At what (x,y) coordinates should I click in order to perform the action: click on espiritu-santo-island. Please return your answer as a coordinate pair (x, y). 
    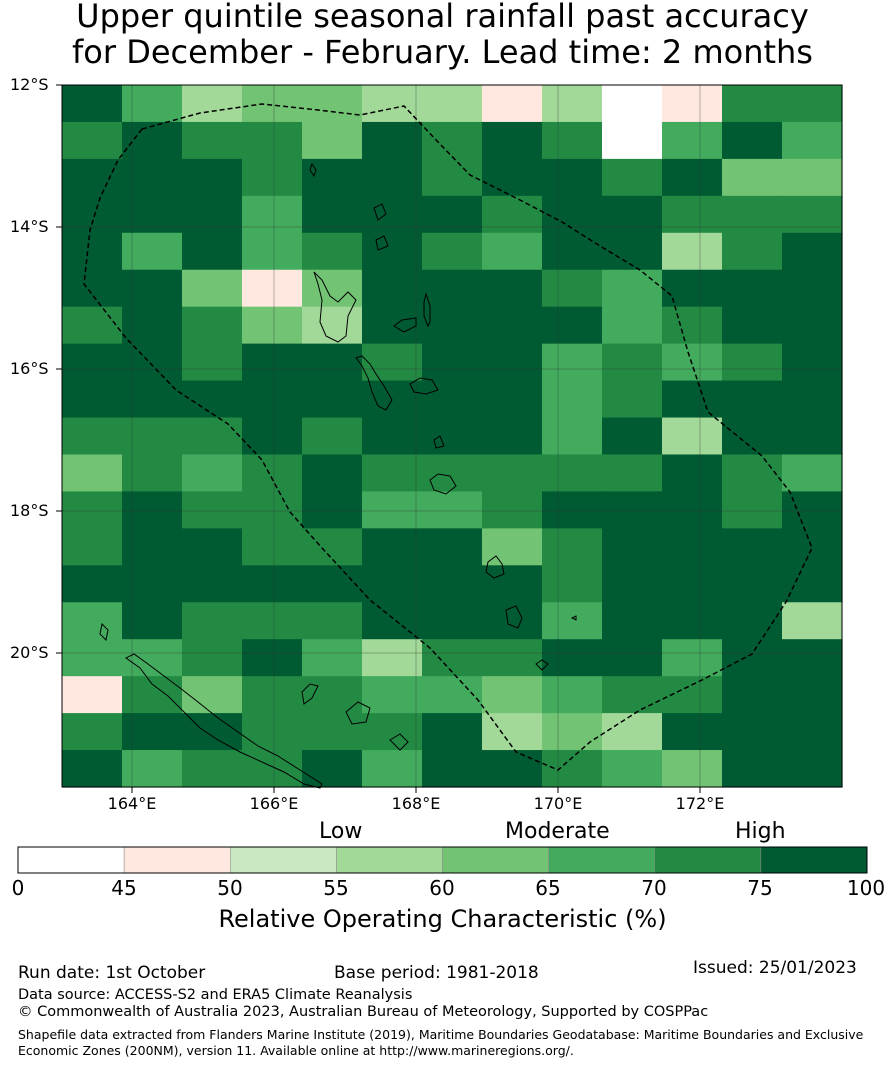
    Looking at the image, I should click on (335, 307).